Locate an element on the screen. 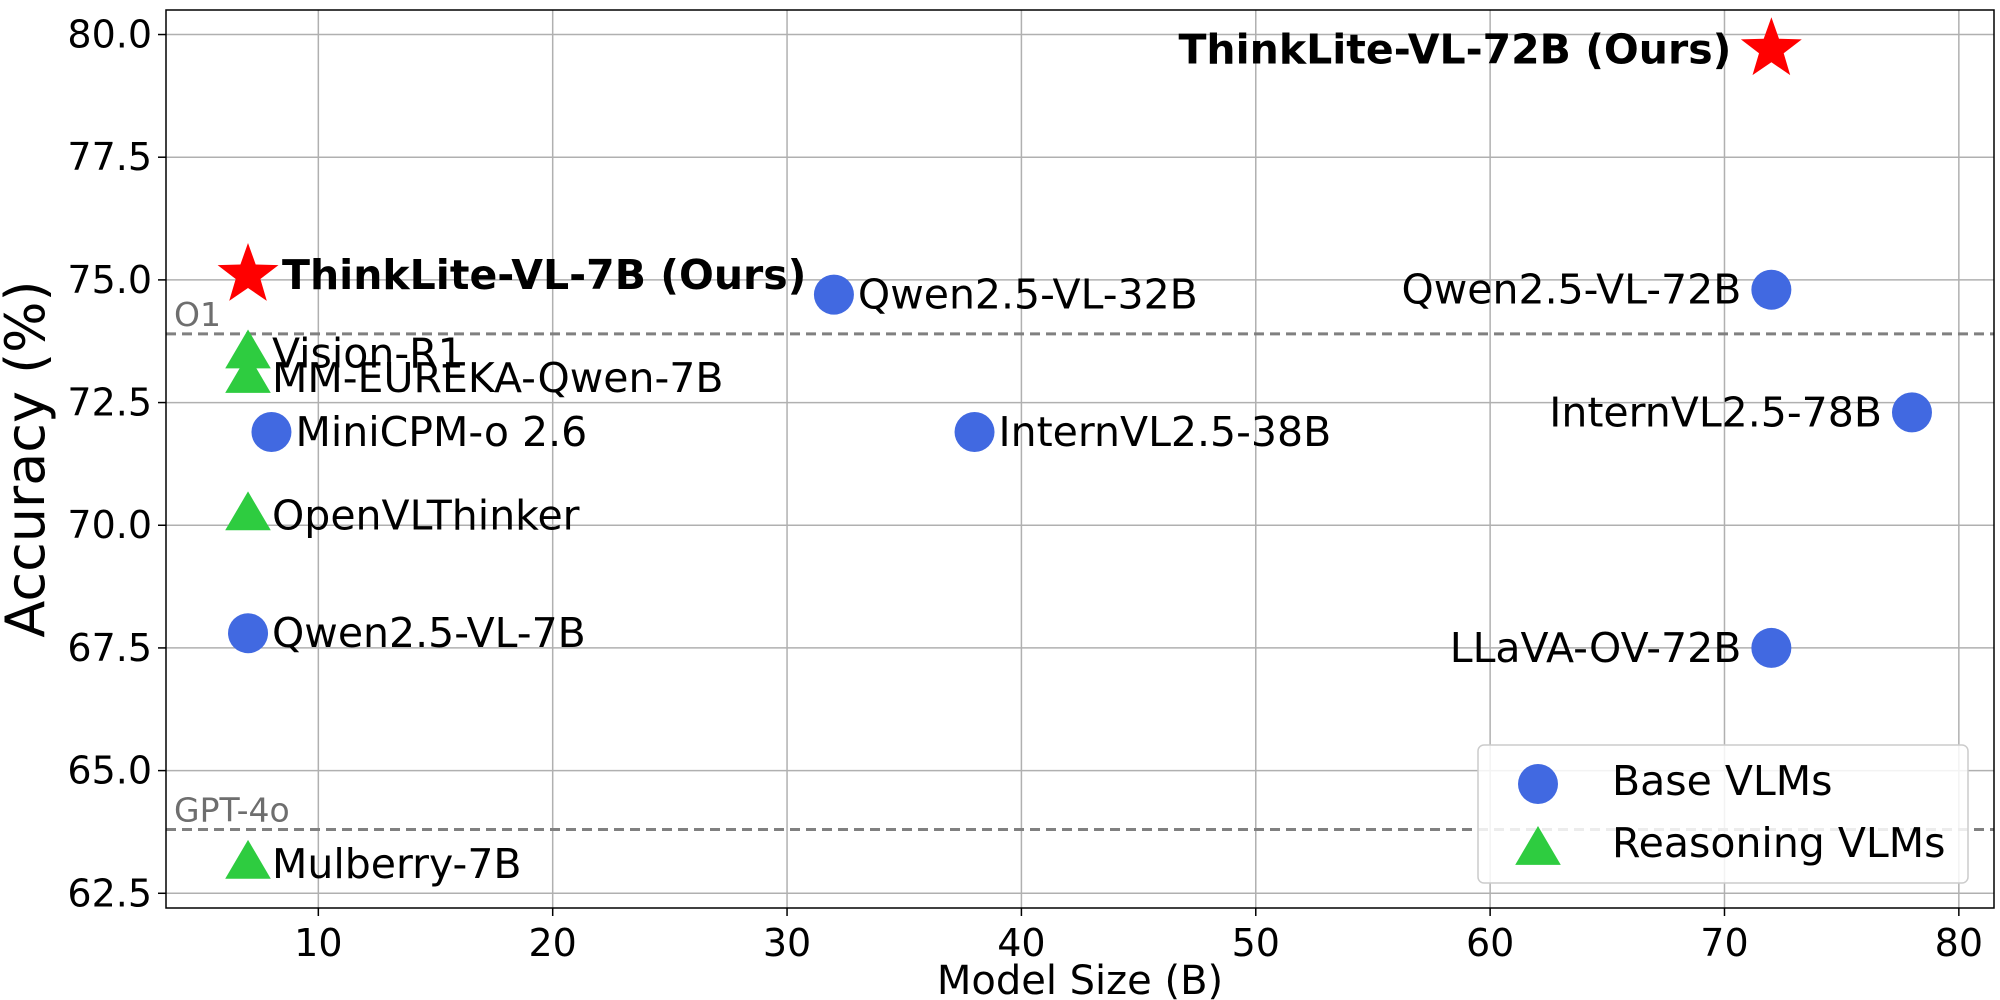 This screenshot has width=2000, height=1000. y-tick-label: 77.5 is located at coordinates (109, 157).